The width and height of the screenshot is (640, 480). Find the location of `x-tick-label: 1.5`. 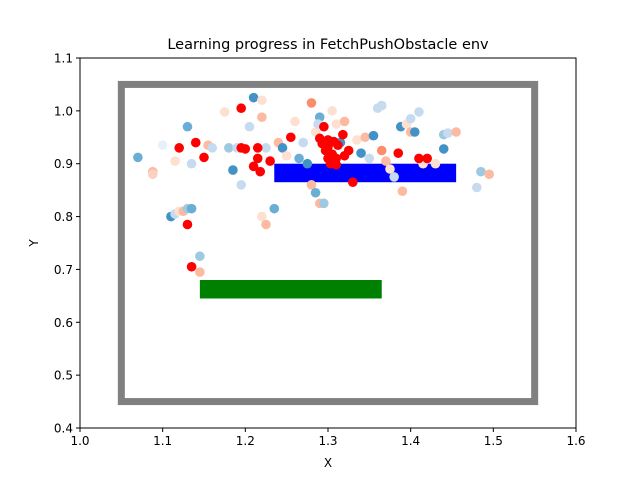

x-tick-label: 1.5 is located at coordinates (493, 441).